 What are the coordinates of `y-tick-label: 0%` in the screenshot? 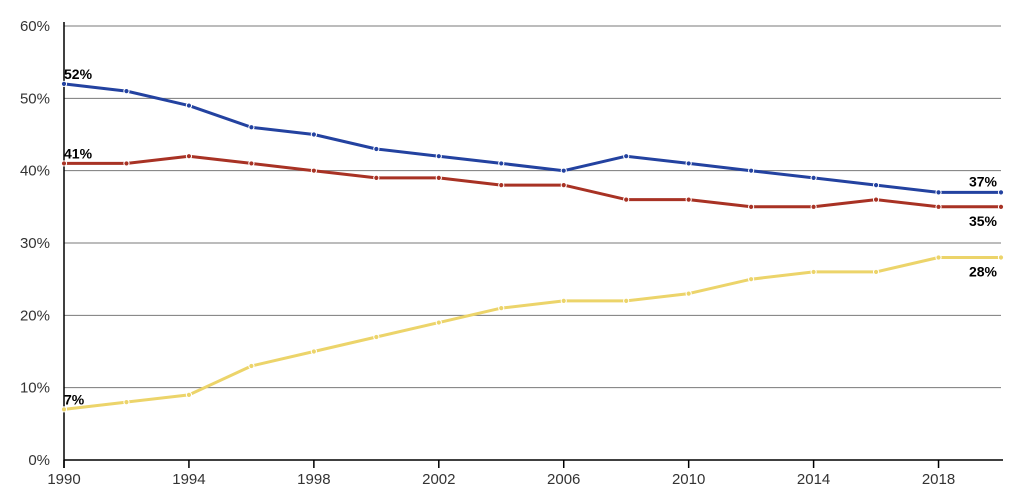 It's located at (39, 460).